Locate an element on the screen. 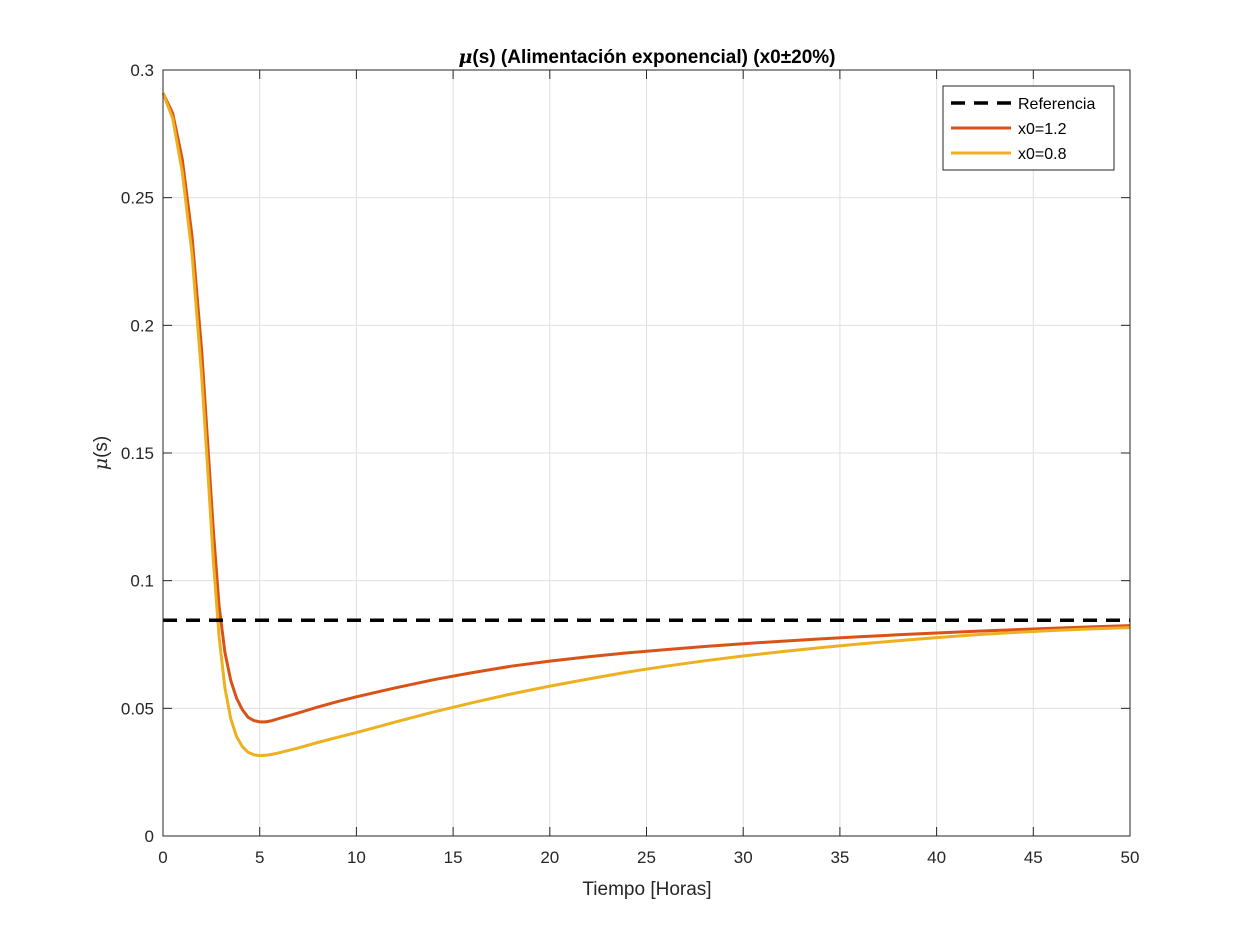  y-tick-label: 0.1 is located at coordinates (142, 581).